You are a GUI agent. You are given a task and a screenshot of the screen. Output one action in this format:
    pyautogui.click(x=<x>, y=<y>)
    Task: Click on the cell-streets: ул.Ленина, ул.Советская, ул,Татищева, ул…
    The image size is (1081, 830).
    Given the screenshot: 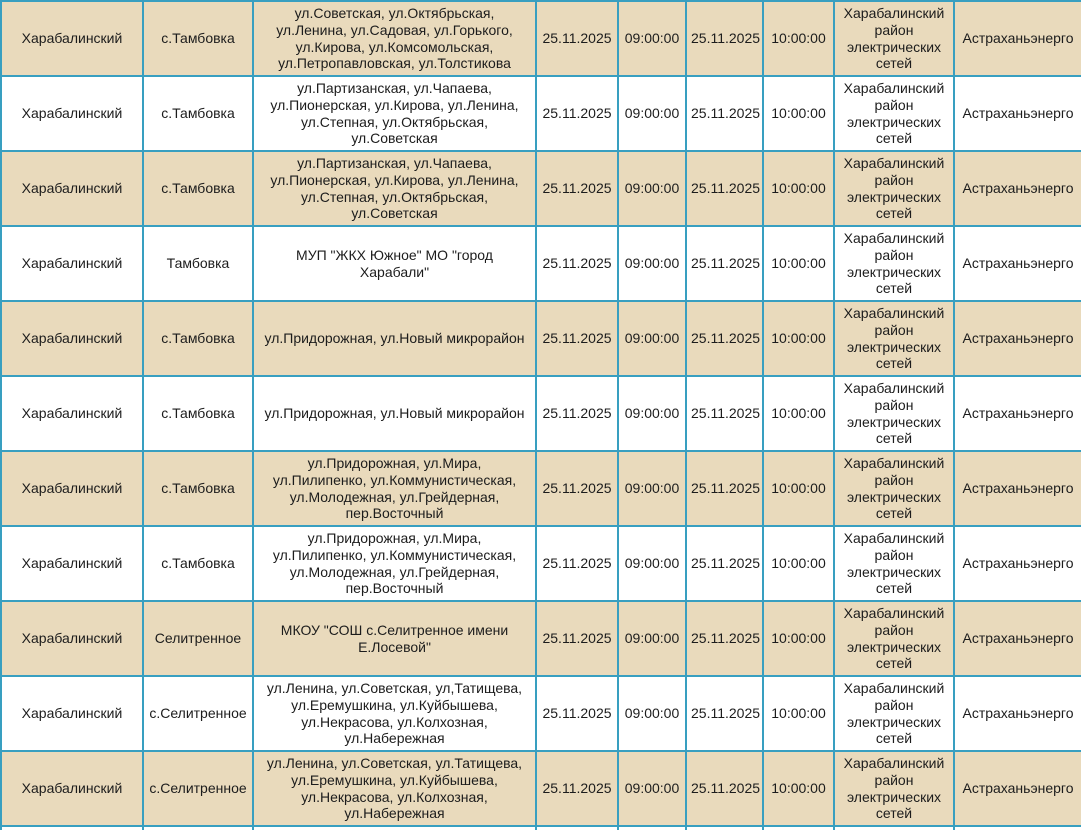 What is the action you would take?
    pyautogui.click(x=394, y=713)
    